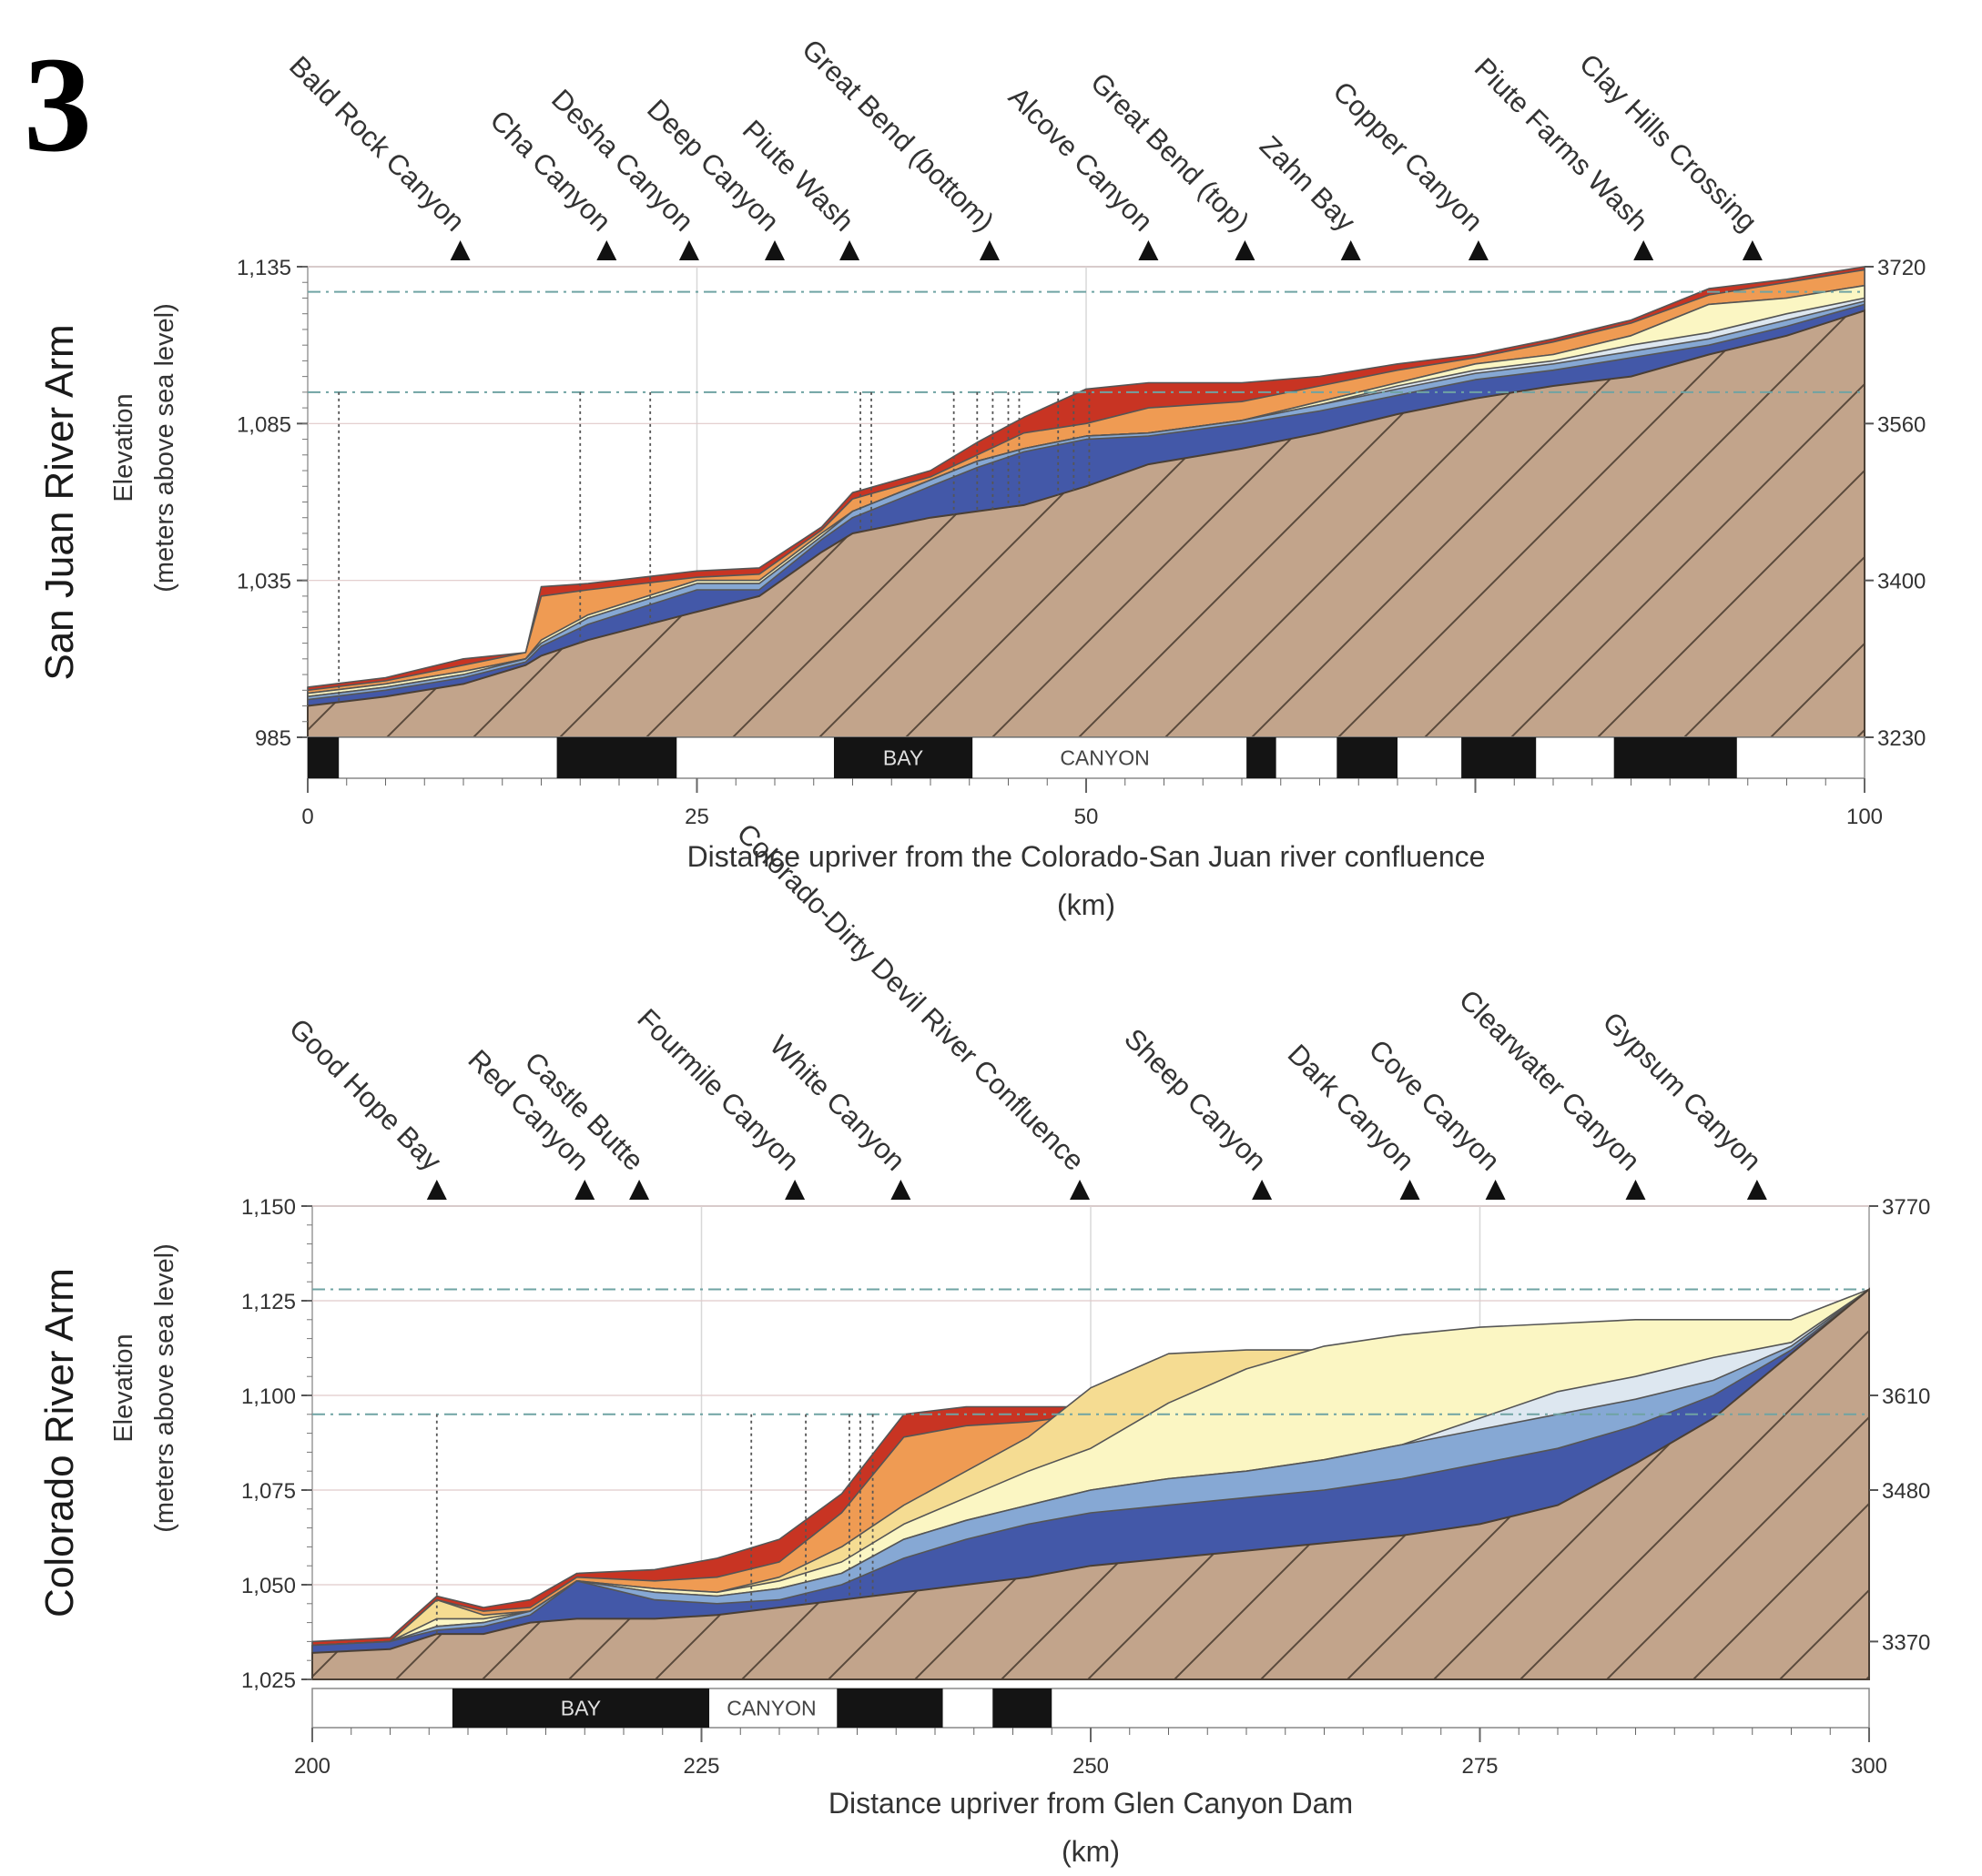 This screenshot has width=1982, height=1876. I want to click on landmark-marker-good-hope-bay, so click(436, 1190).